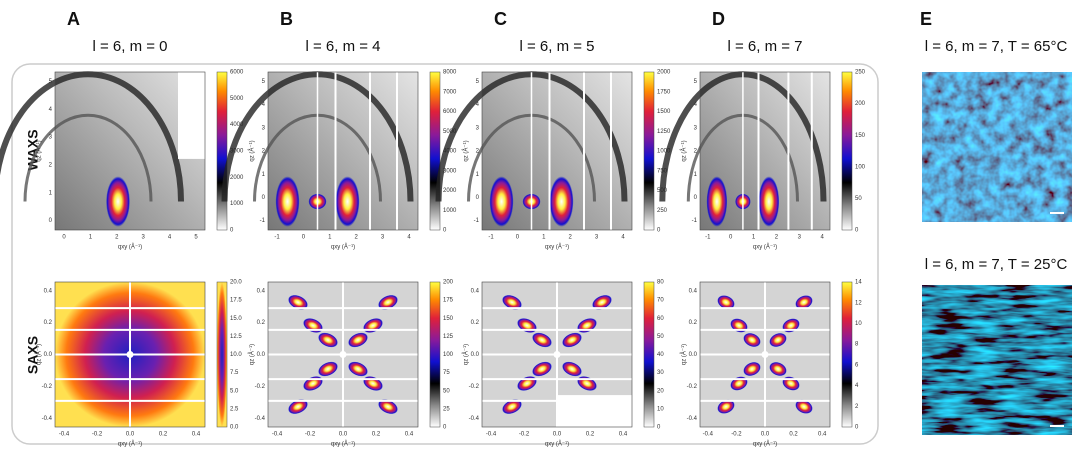 This screenshot has width=1080, height=454. Describe the element at coordinates (996, 264) in the screenshot. I see `panel-title: l = 6, m = 7, T = 25°C` at that location.